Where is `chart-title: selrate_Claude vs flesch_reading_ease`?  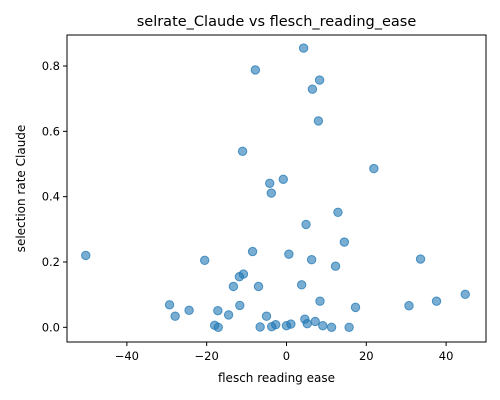
chart-title: selrate_Claude vs flesch_reading_ease is located at coordinates (277, 22).